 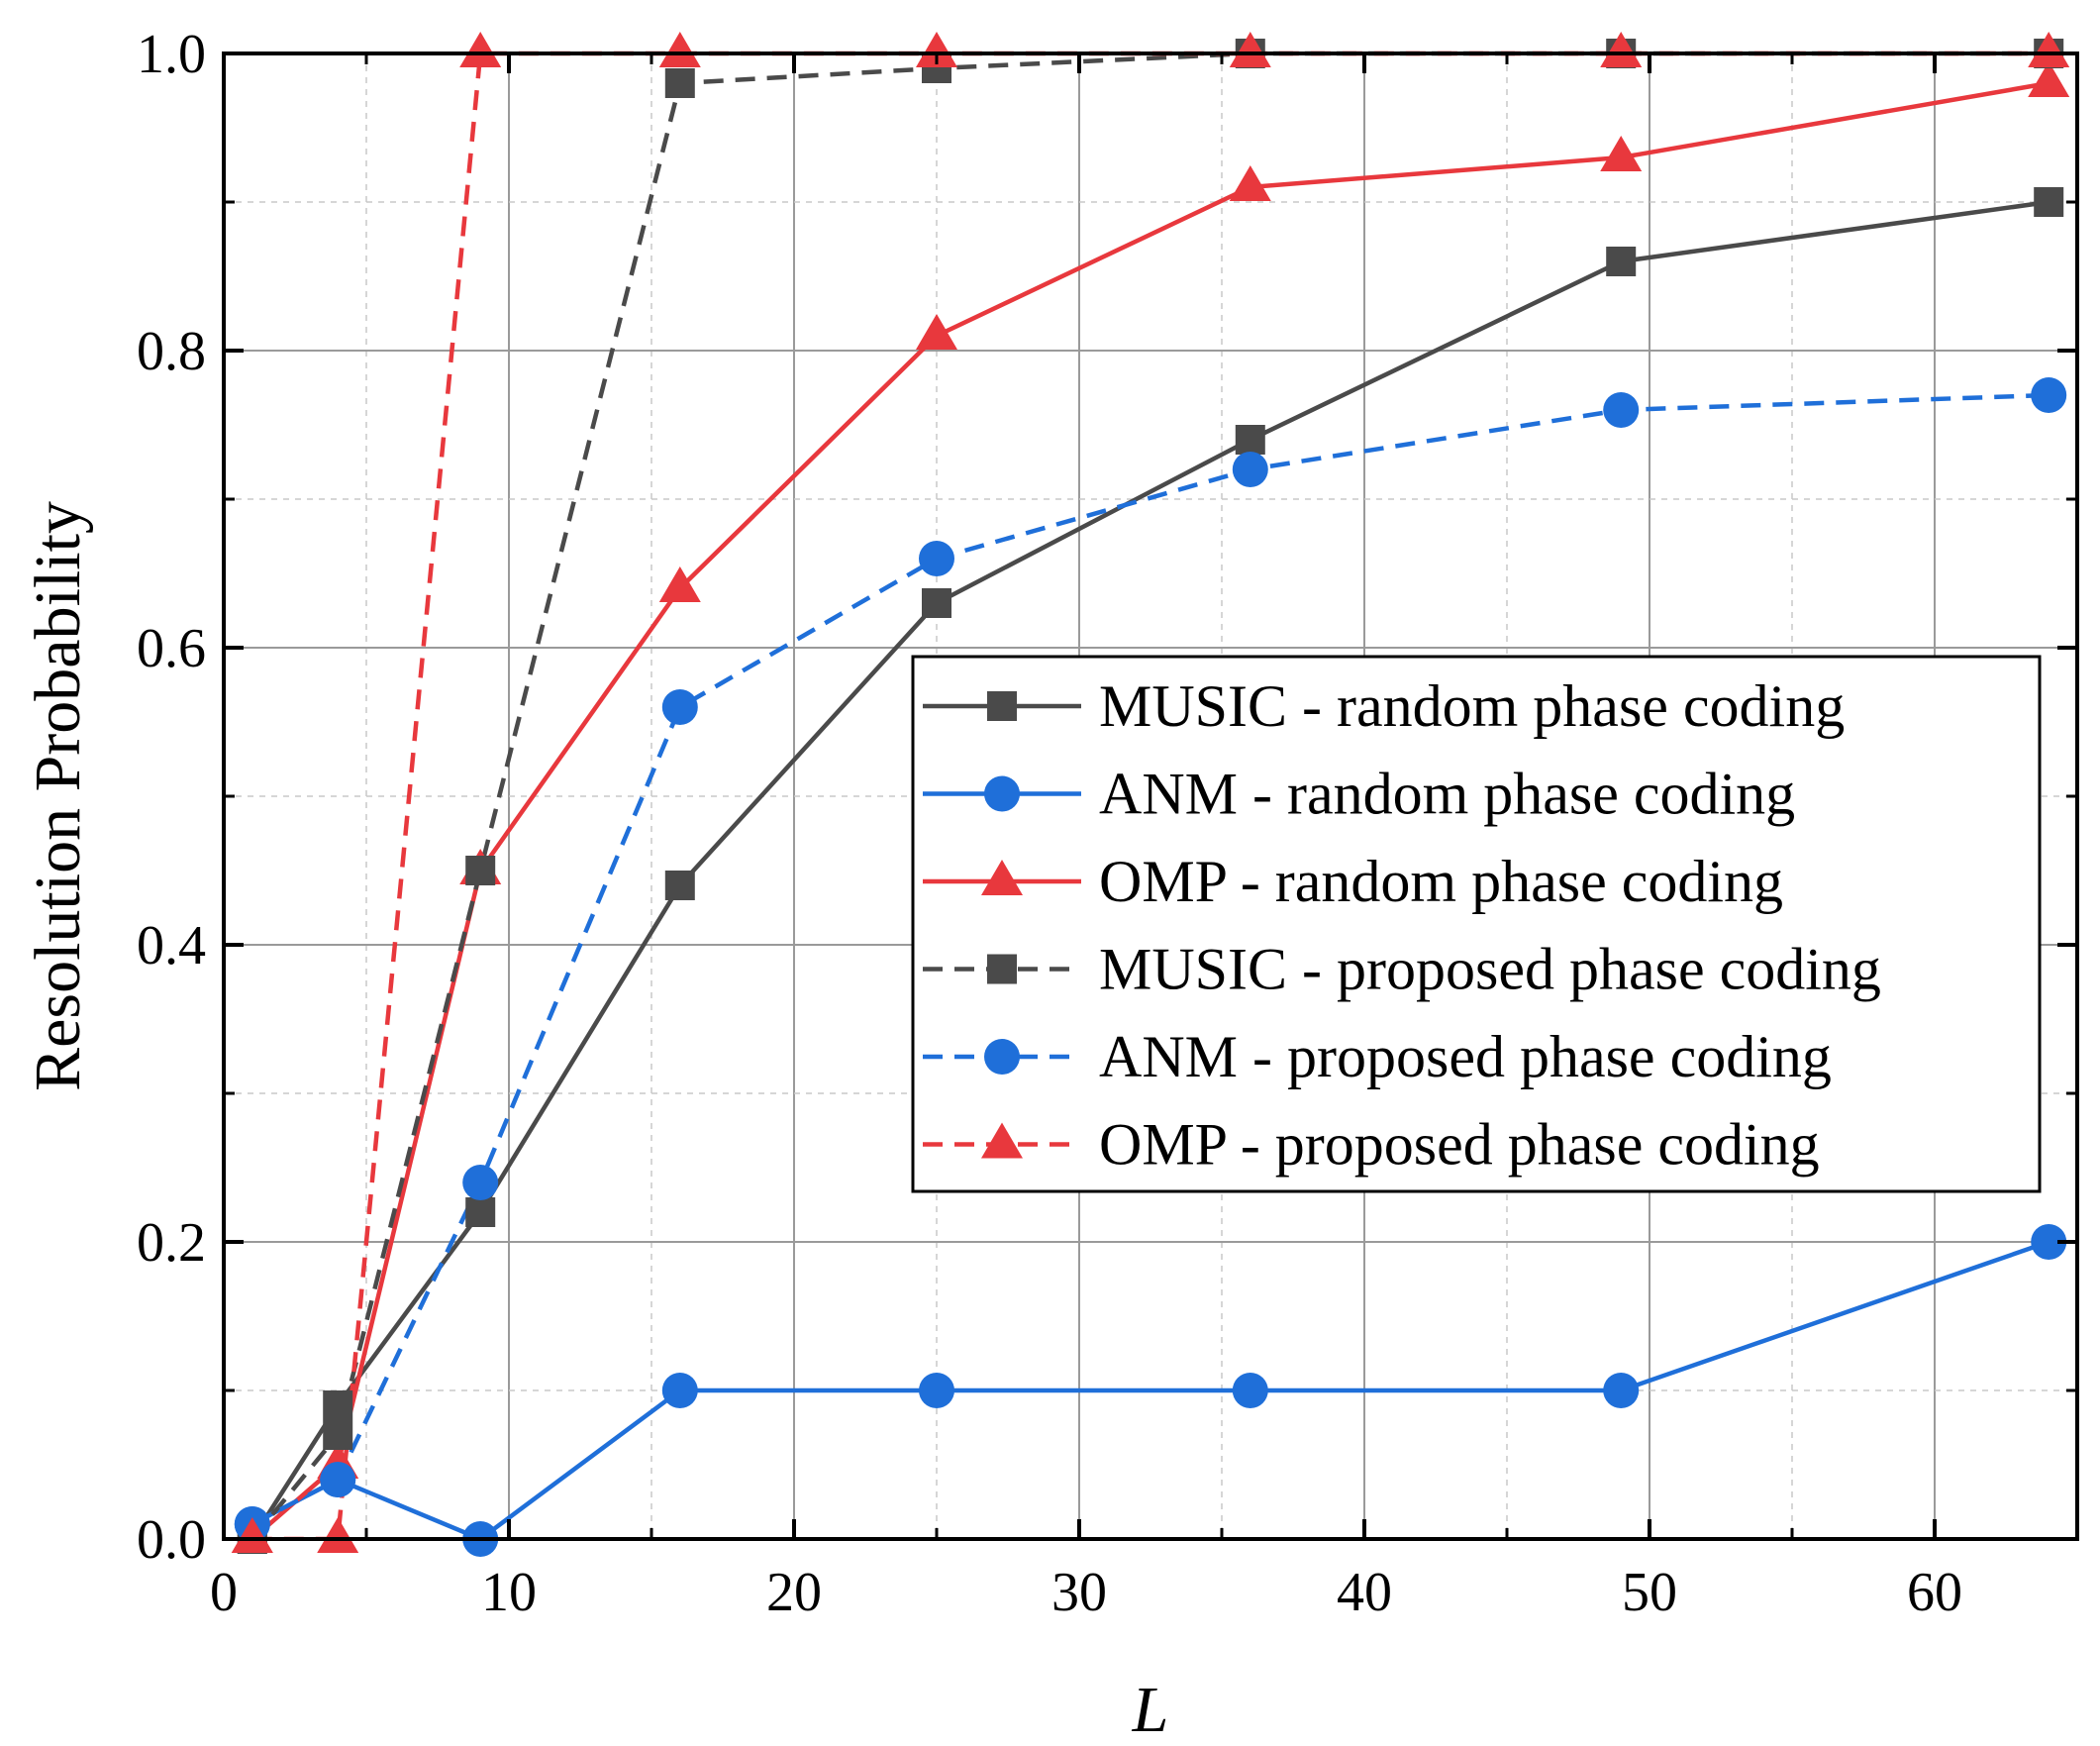 I want to click on y-tick-label: 0.4, so click(x=171, y=945).